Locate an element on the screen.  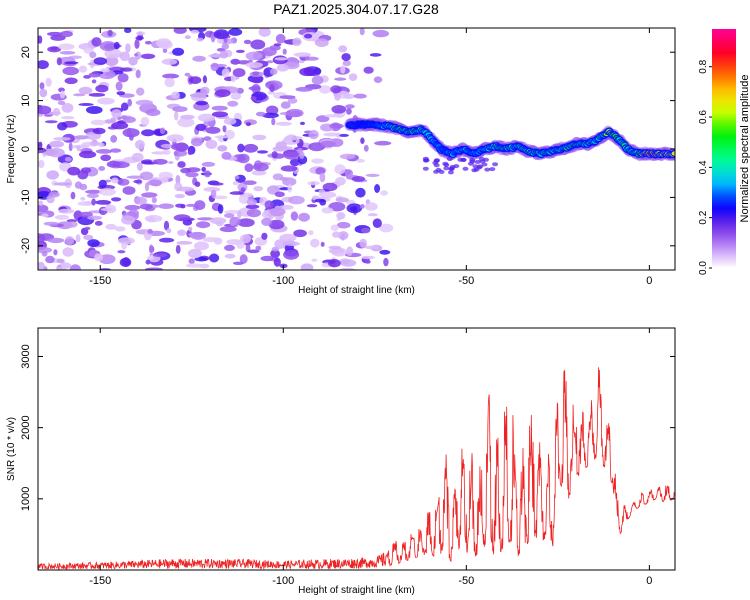
colorbar-label: Normalized spectral amplitude is located at coordinates (744, 149).